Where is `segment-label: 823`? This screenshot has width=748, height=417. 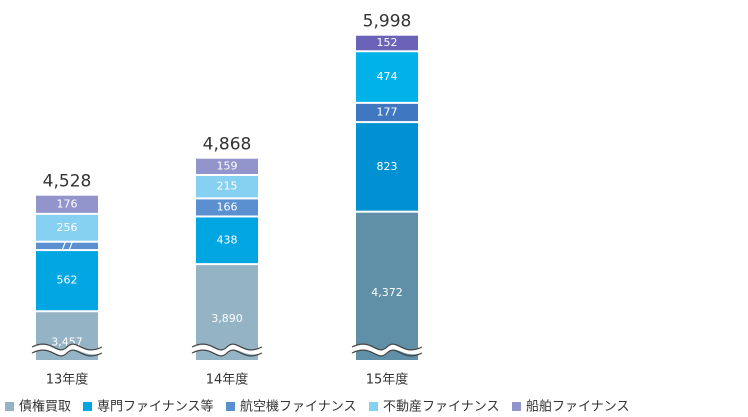 segment-label: 823 is located at coordinates (387, 166).